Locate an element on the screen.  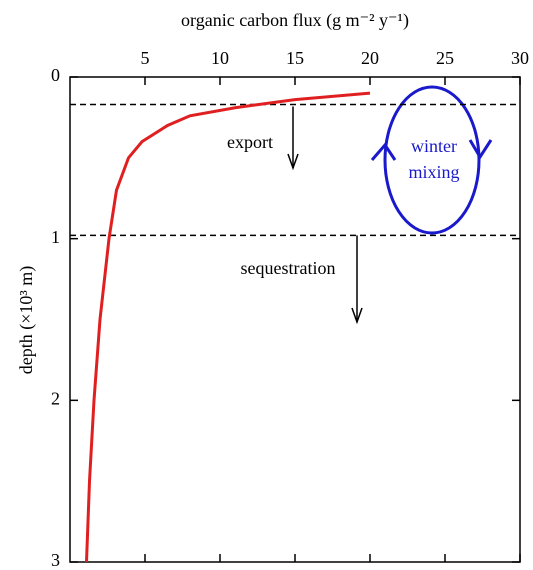
y-tick-label: 3 is located at coordinates (55, 560).